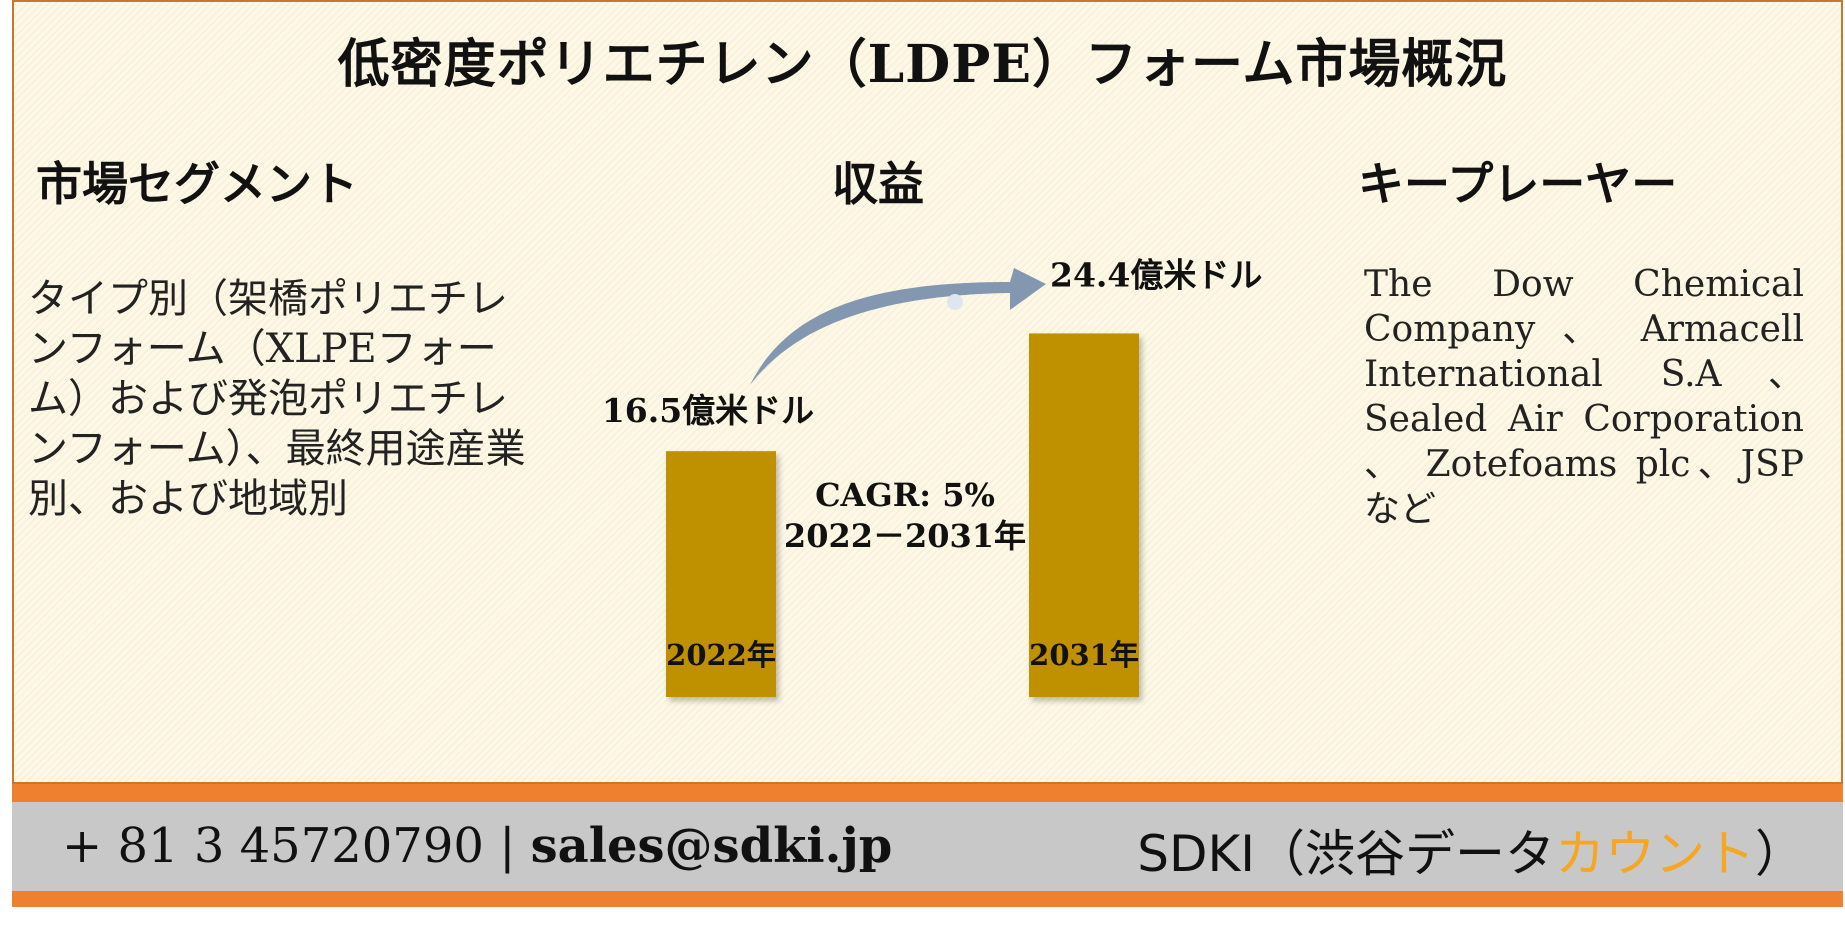 The image size is (1845, 926). I want to click on company-name-prefix: SDKI（渋谷データ, so click(1346, 854).